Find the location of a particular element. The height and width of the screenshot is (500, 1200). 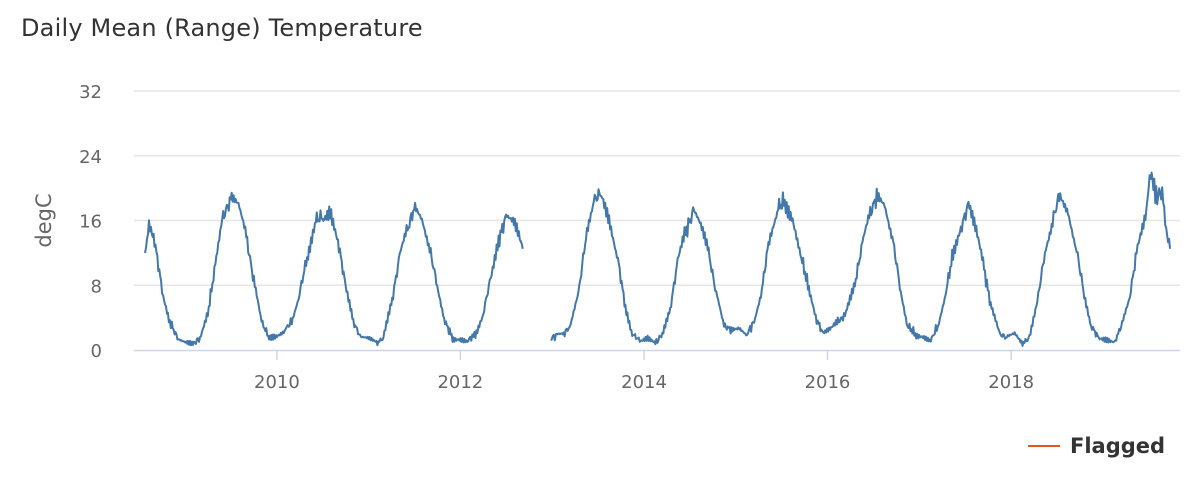

y-axis-title: degC is located at coordinates (44, 220).